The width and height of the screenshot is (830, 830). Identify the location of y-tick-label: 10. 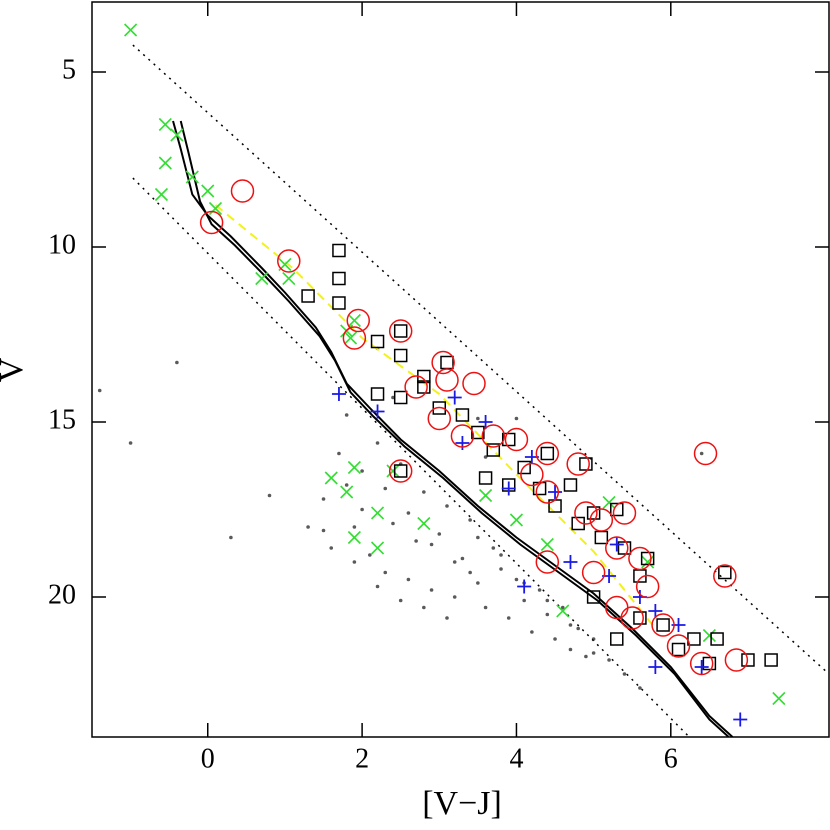
(62, 244).